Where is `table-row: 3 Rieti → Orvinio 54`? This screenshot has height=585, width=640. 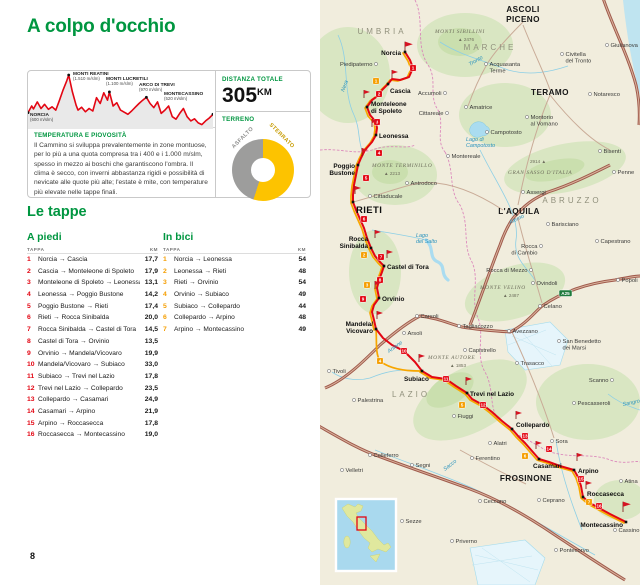 table-row: 3 Rieti → Orvinio 54 is located at coordinates (234, 285).